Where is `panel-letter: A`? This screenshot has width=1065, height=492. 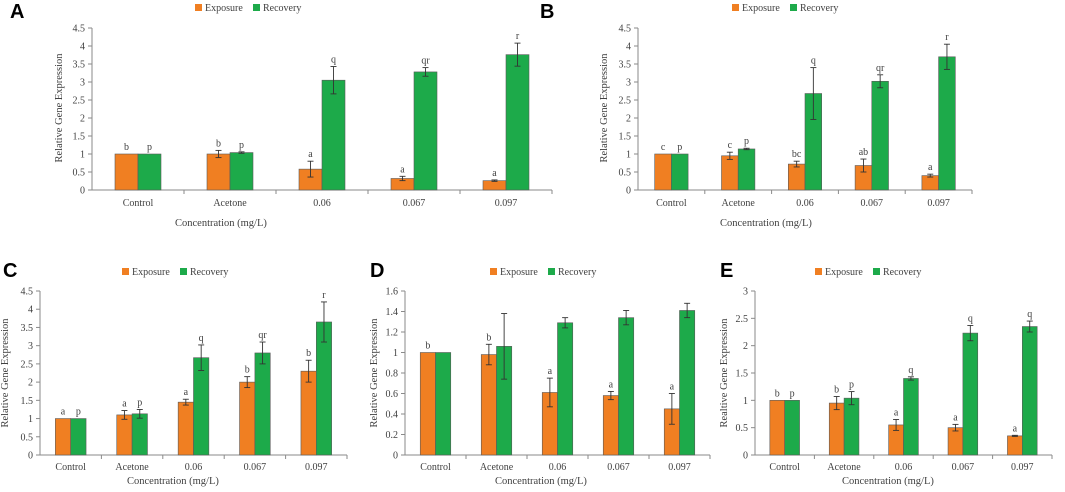 panel-letter: A is located at coordinates (17, 12).